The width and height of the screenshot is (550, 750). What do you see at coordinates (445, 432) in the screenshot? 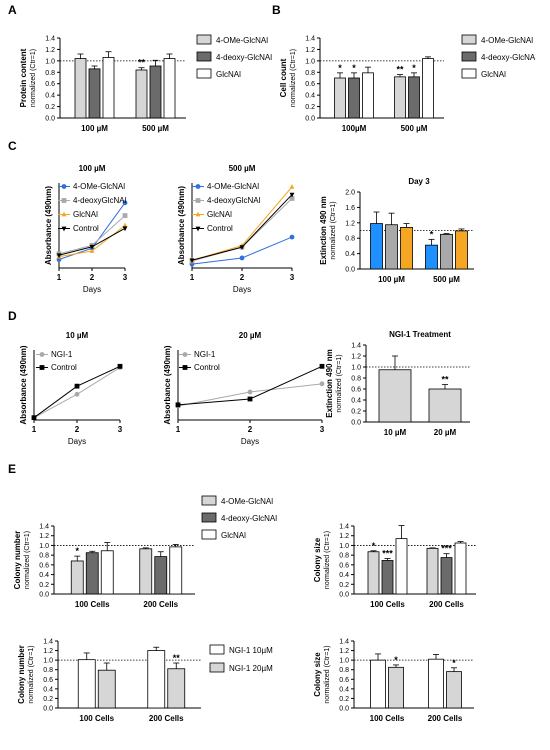
I see `category-label: 20 µM` at bounding box center [445, 432].